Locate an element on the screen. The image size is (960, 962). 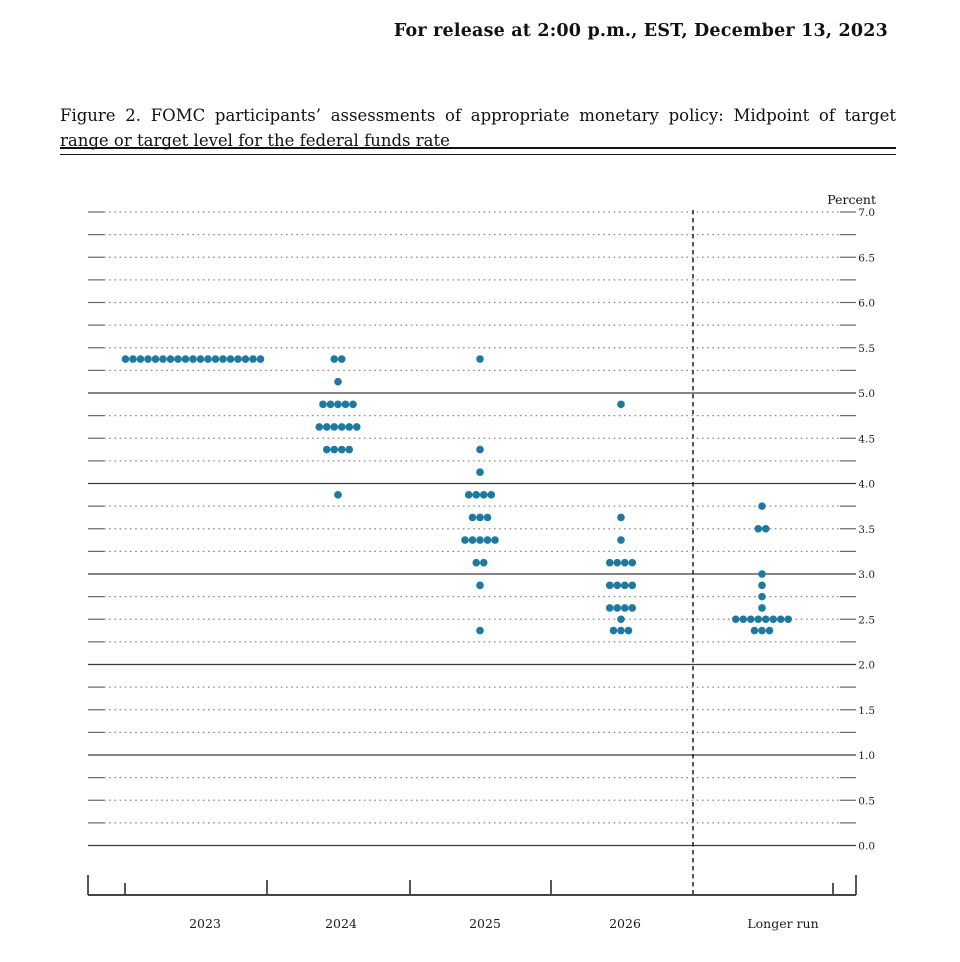
y-axis-tick-label: 5.5 is located at coordinates (866, 349).